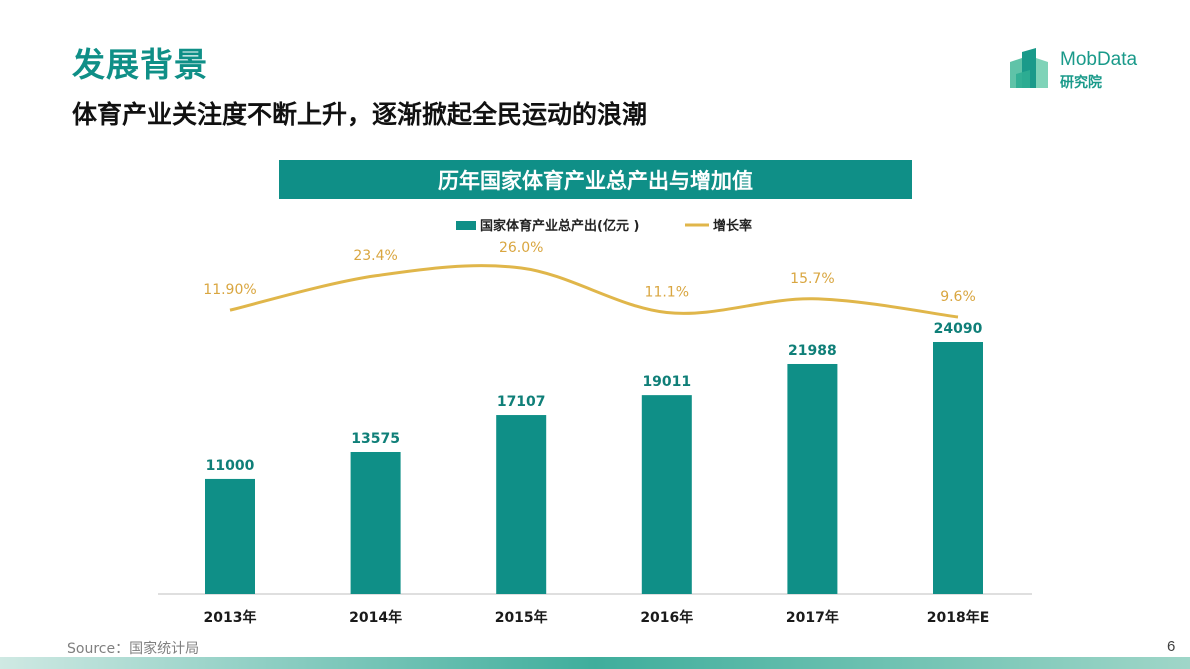 Image resolution: width=1190 pixels, height=669 pixels. Describe the element at coordinates (229, 290) in the screenshot. I see `growth-label-0: 11.90%` at that location.